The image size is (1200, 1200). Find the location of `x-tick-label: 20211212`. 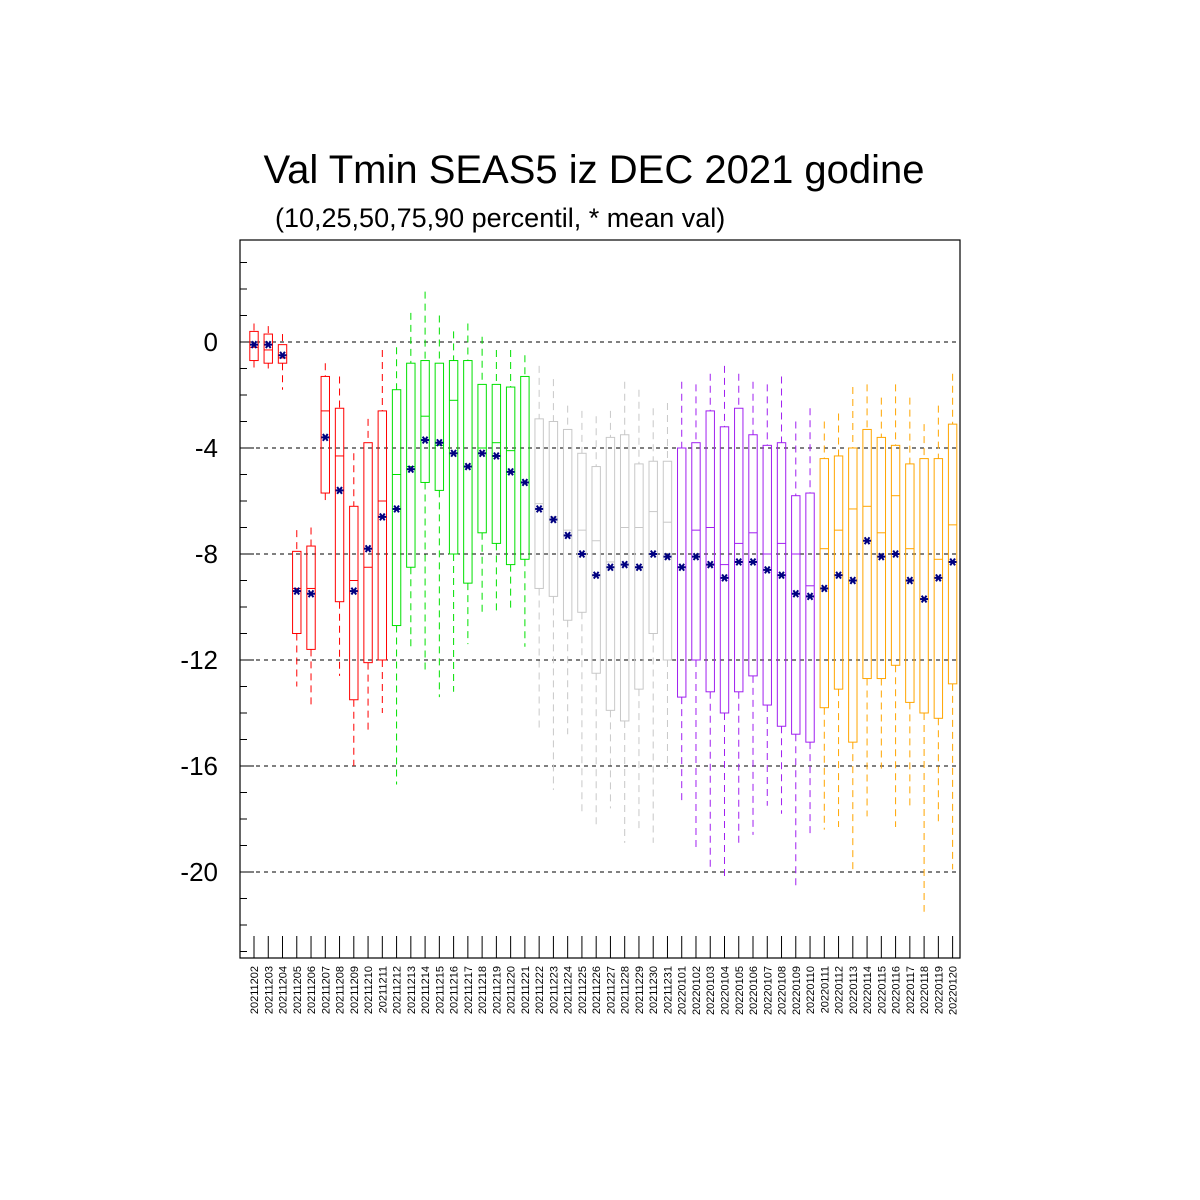

x-tick-label: 20211212 is located at coordinates (398, 990).